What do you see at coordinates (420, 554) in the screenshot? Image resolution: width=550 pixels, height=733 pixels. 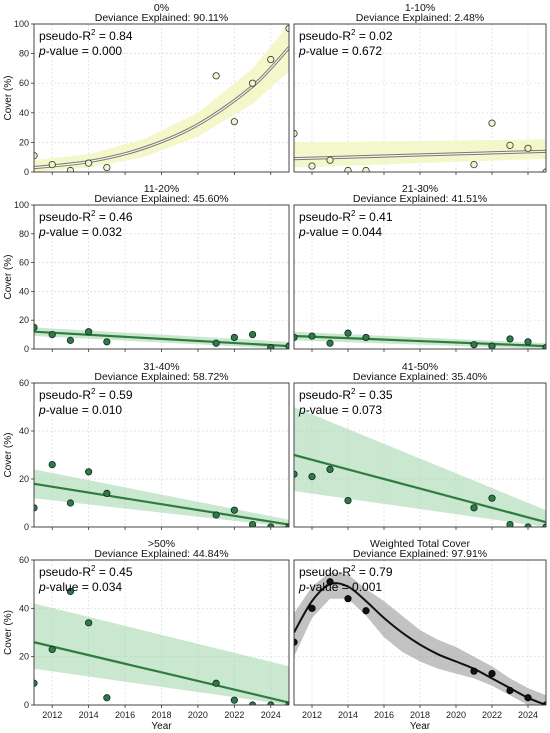 I see `panel-subtitle: Deviance Explained: 97.91%` at bounding box center [420, 554].